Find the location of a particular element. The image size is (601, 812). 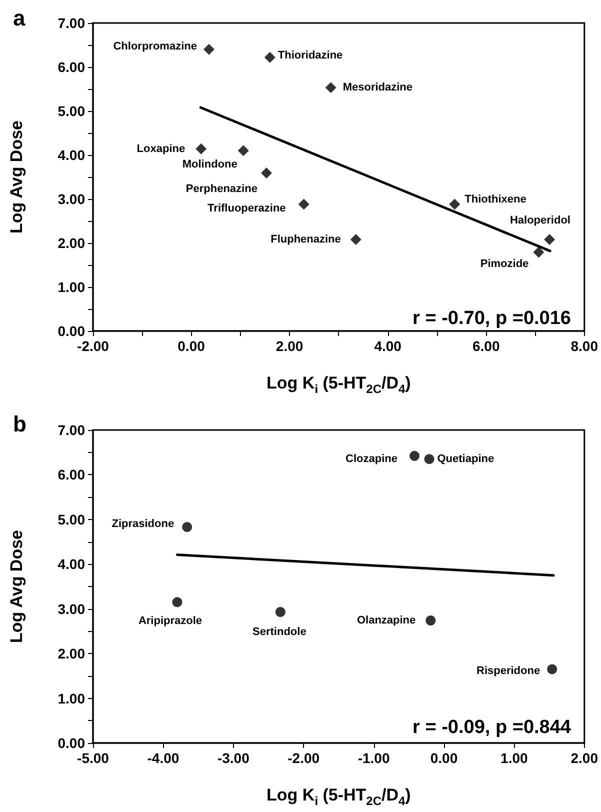

annotation: Trifluoperazine is located at coordinates (247, 208).